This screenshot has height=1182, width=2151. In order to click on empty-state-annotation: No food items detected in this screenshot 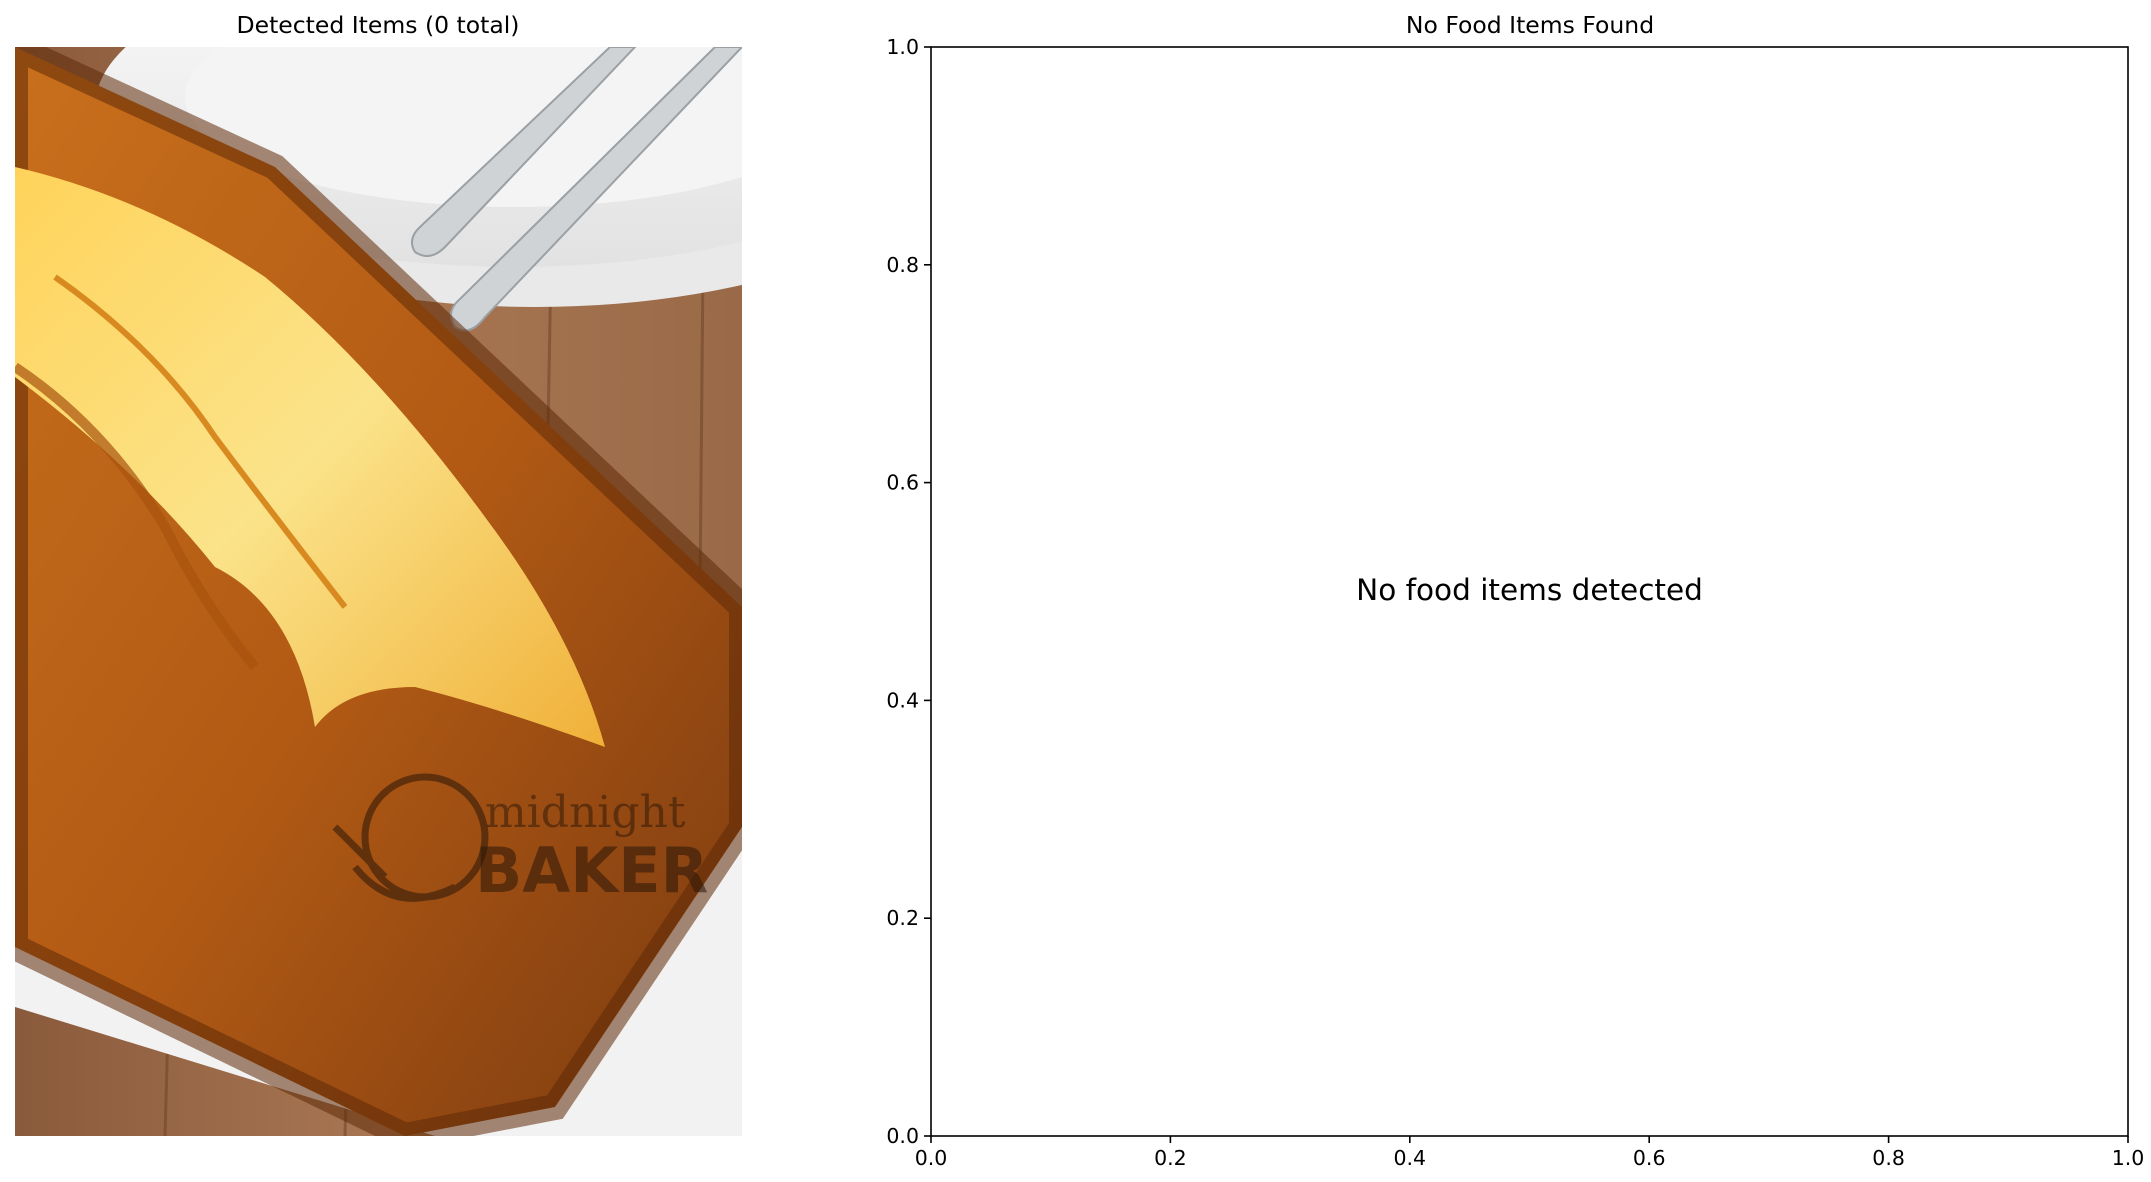, I will do `click(1529, 590)`.